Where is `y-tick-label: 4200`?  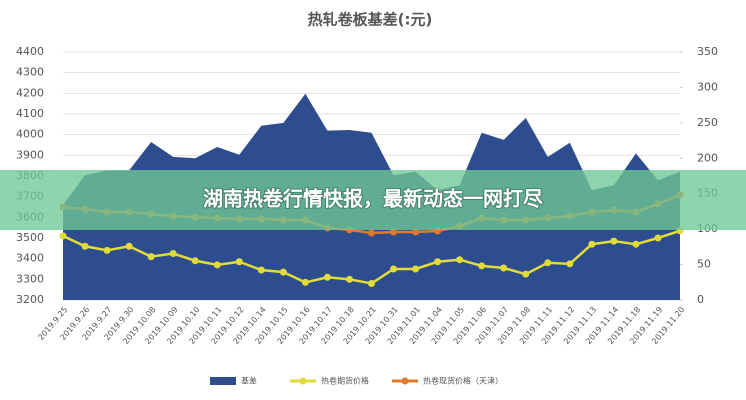 y-tick-label: 4200 is located at coordinates (30, 92).